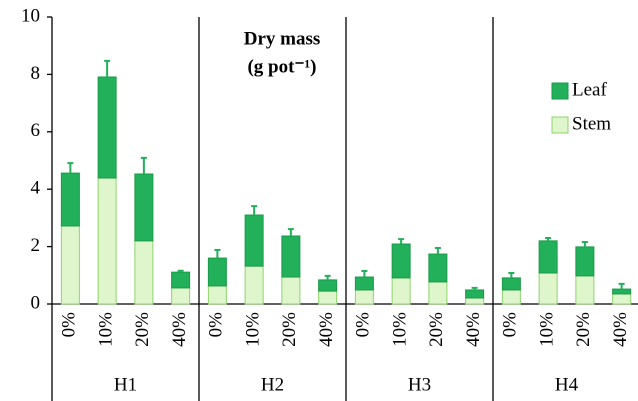 The width and height of the screenshot is (638, 401). I want to click on y-tick-label: 0, so click(36, 302).